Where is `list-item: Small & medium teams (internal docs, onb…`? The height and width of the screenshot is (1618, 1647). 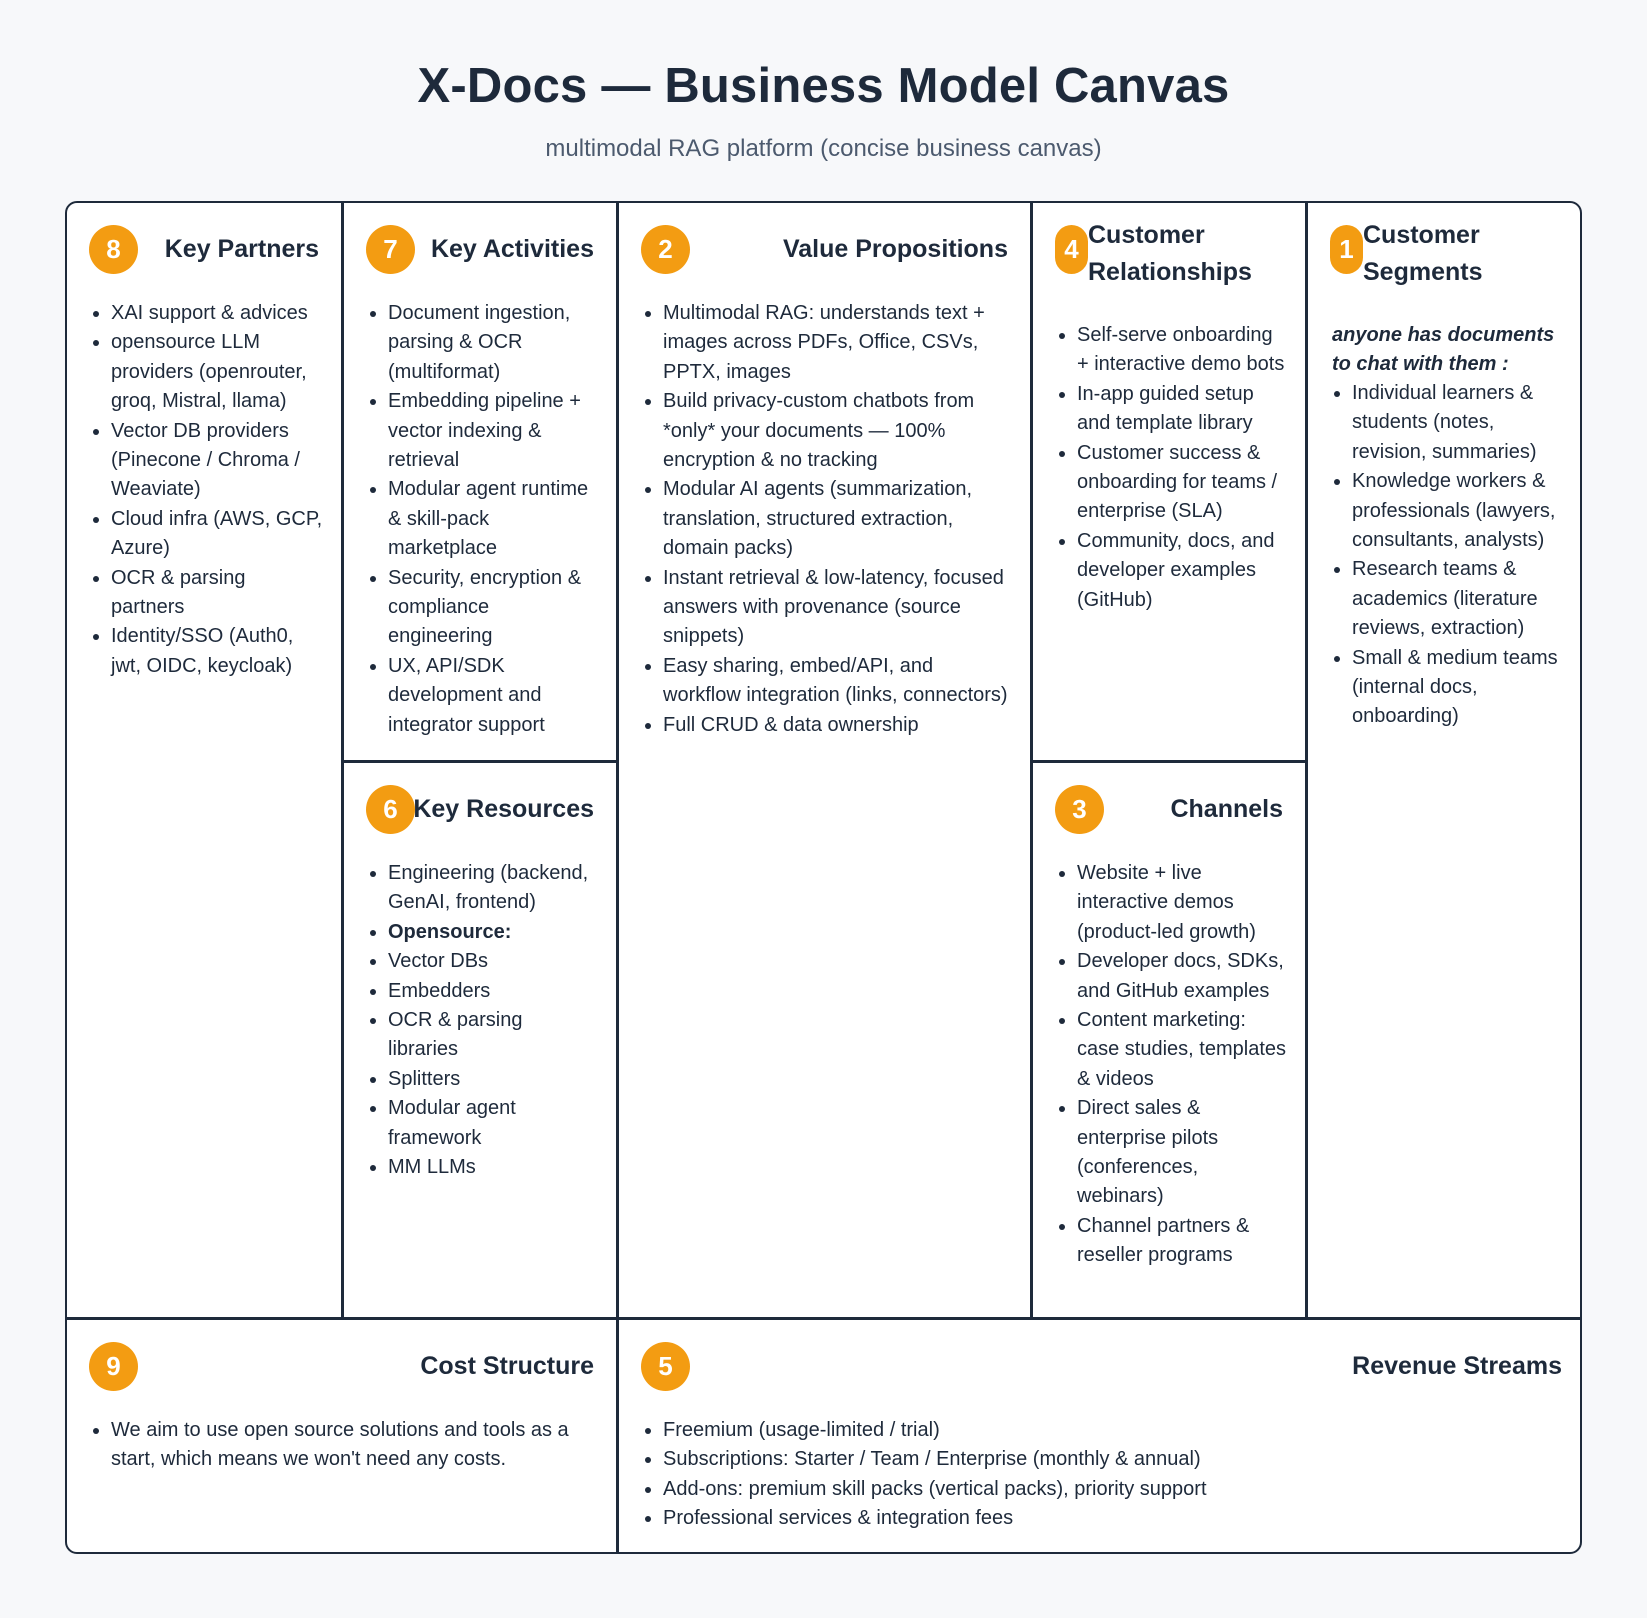
list-item: Small & medium teams (internal docs, onb… is located at coordinates (1449, 688).